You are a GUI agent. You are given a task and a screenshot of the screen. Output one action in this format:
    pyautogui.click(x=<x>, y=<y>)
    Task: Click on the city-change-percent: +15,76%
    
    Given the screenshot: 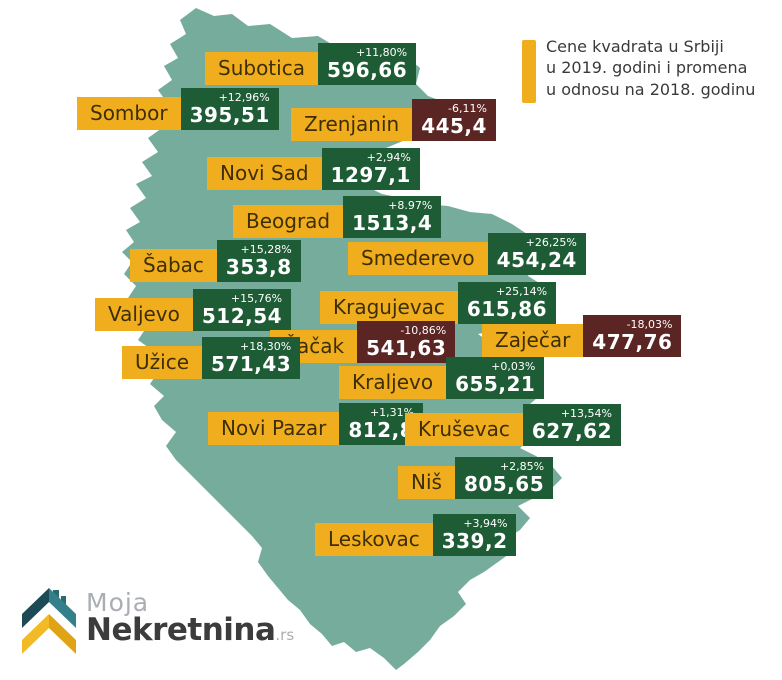 What is the action you would take?
    pyautogui.click(x=256, y=298)
    